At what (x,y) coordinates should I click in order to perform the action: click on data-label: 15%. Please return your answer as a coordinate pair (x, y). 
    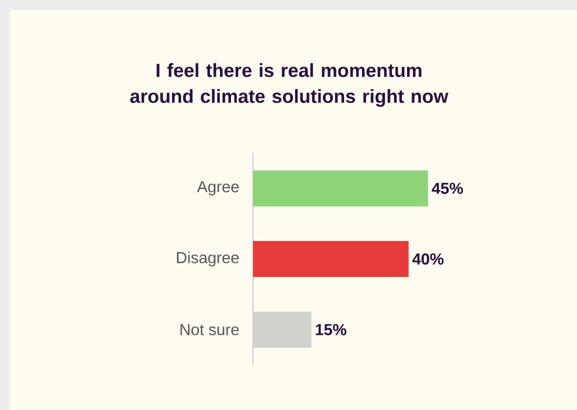
    Looking at the image, I should click on (331, 330).